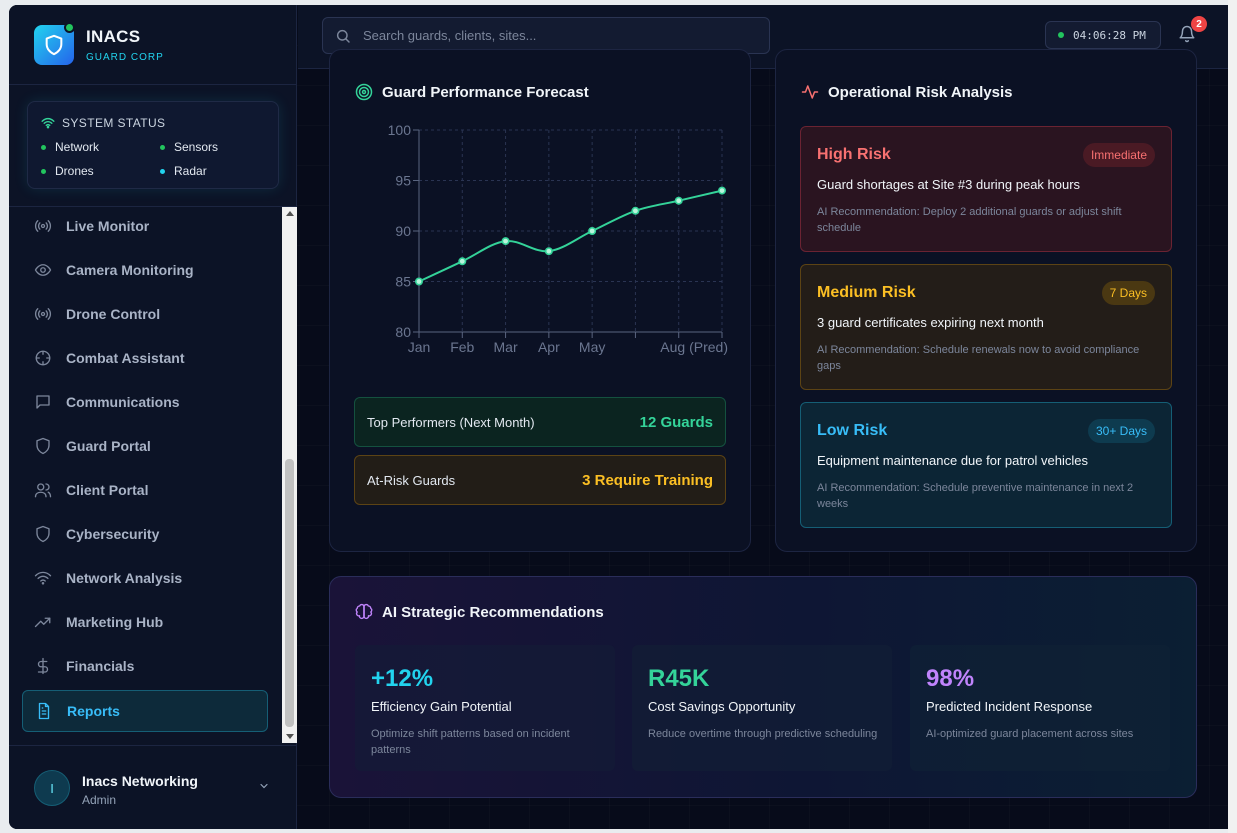  Describe the element at coordinates (264, 786) in the screenshot. I see `chevron-down-icon` at that location.